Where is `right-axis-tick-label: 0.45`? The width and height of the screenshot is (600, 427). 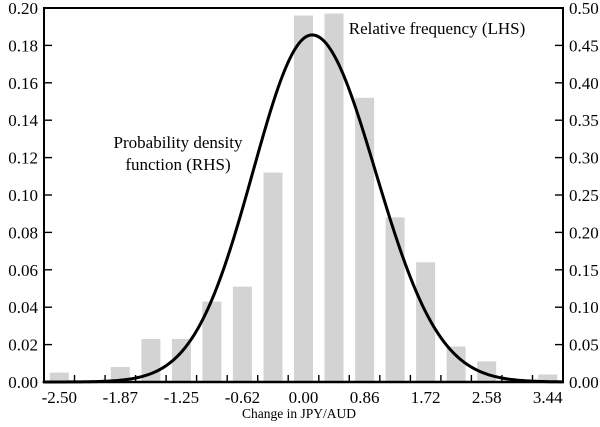 right-axis-tick-label: 0.45 is located at coordinates (584, 45).